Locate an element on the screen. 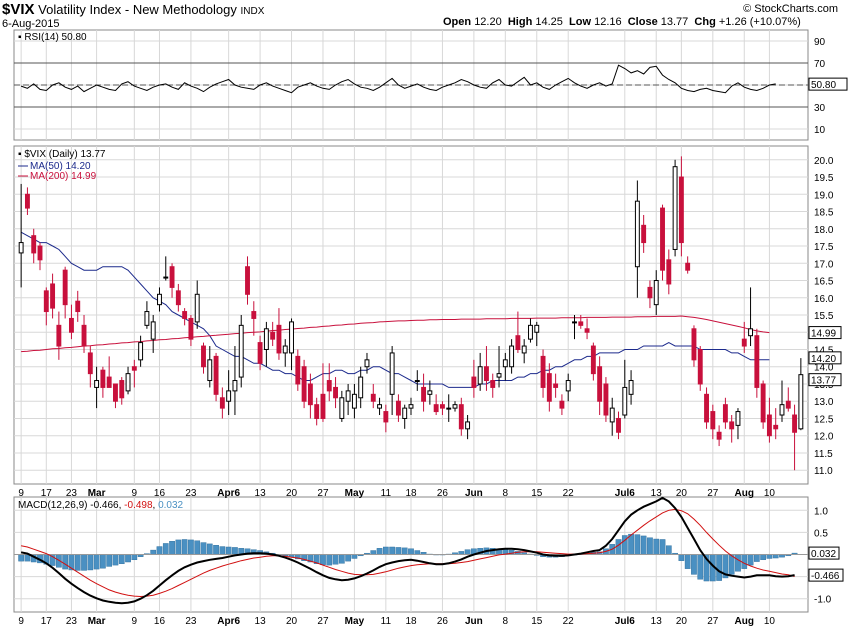  x-tick-label: 11 is located at coordinates (386, 621).